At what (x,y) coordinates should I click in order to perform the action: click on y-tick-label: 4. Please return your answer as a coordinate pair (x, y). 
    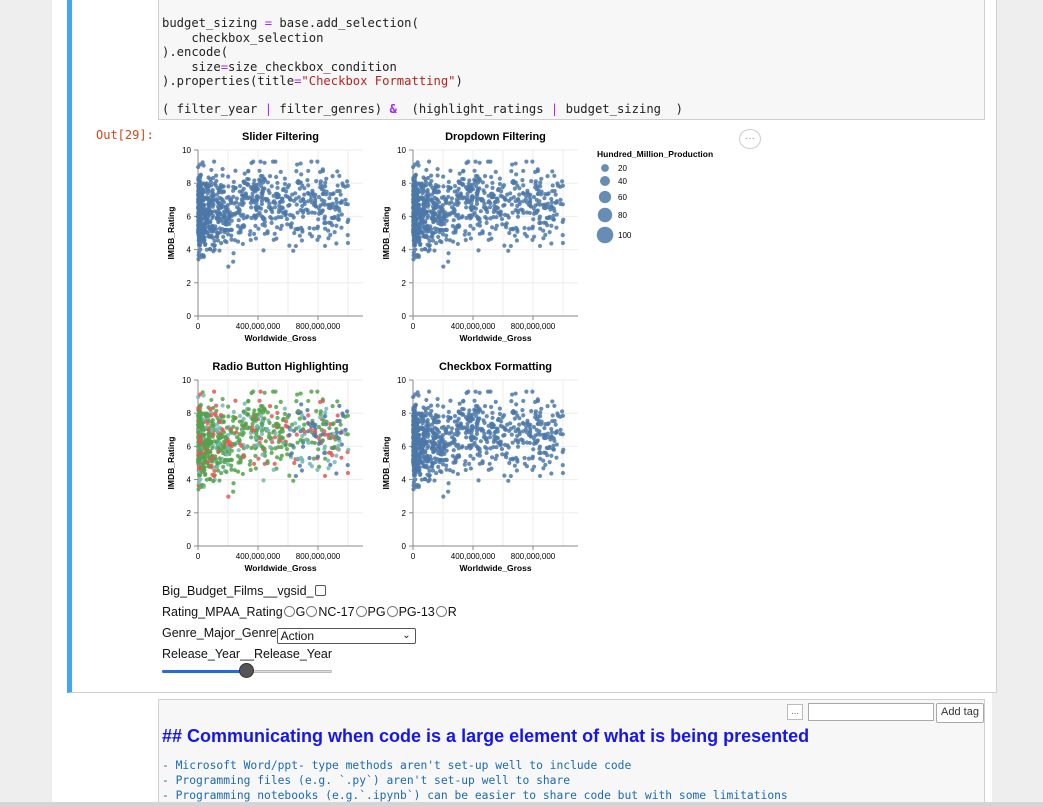
    Looking at the image, I should click on (404, 480).